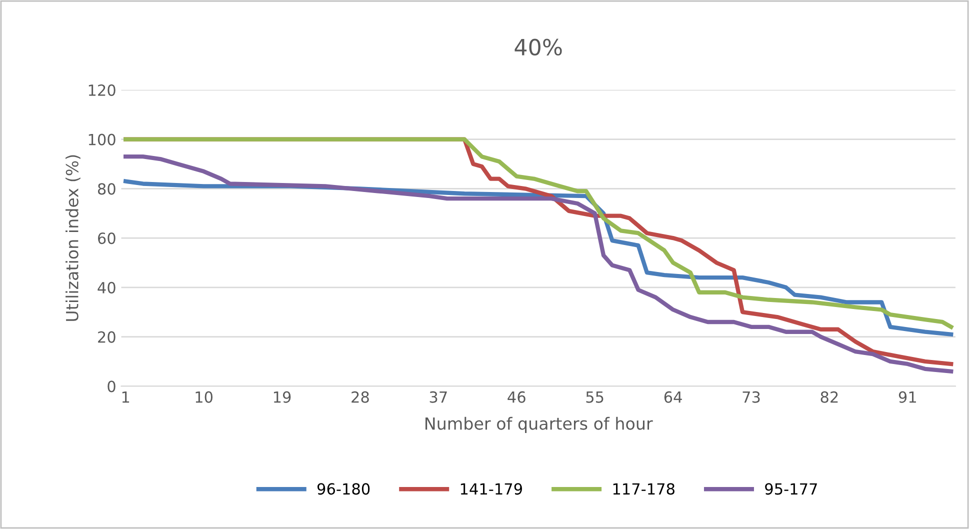  What do you see at coordinates (643, 489) in the screenshot?
I see `legend-label: 117-178` at bounding box center [643, 489].